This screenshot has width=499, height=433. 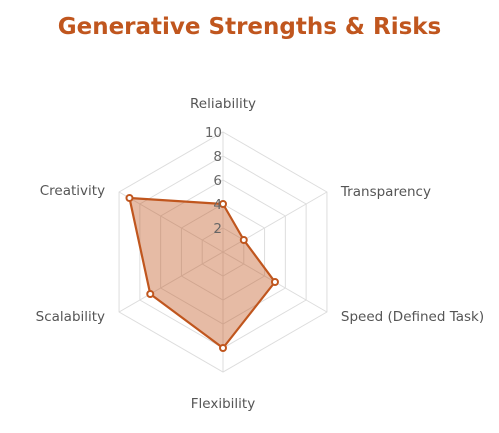 I want to click on tick-label: 6, so click(x=217, y=181).